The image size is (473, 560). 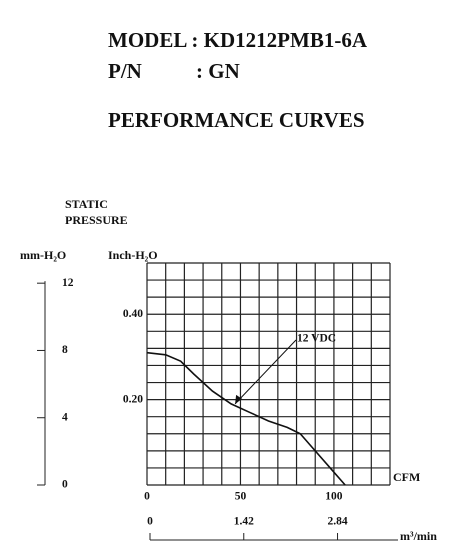 What do you see at coordinates (337, 522) in the screenshot?
I see `x2-tick-label: 2.84` at bounding box center [337, 522].